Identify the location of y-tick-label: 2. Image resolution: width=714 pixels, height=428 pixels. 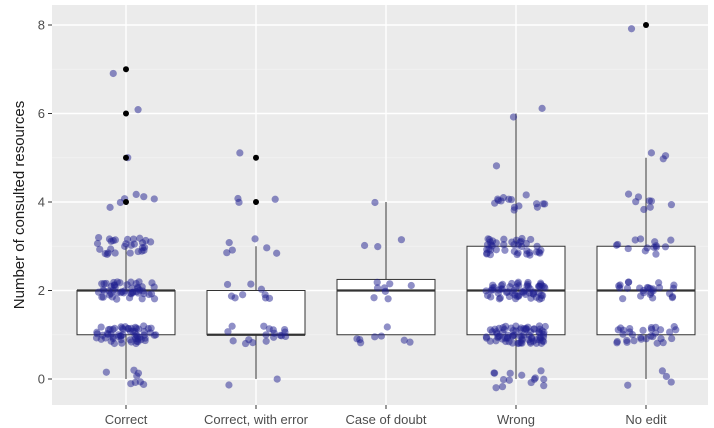
(41, 290).